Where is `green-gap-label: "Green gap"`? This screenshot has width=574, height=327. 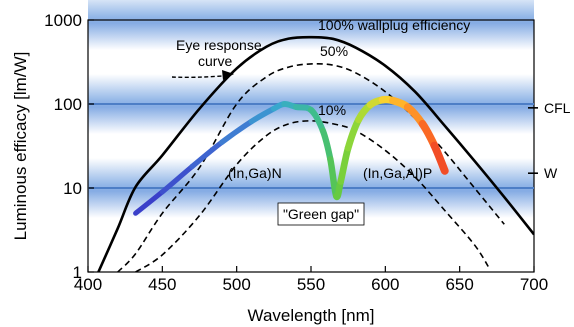
green-gap-label: "Green gap" is located at coordinates (321, 214).